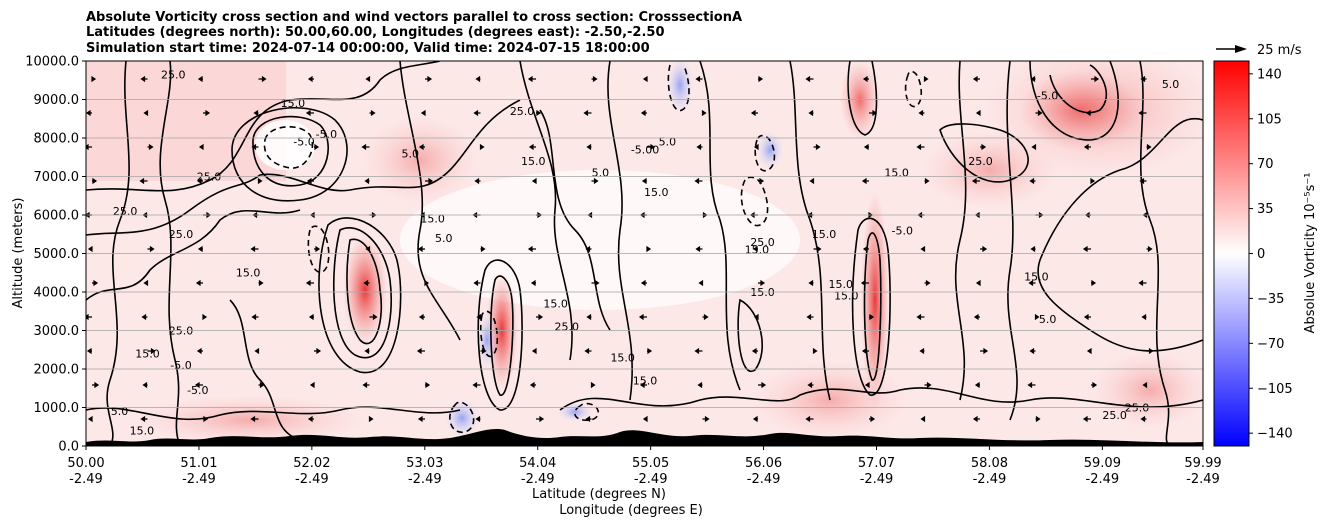 The width and height of the screenshot is (1332, 526). I want to click on colorbar-tick-label: 0, so click(1261, 254).